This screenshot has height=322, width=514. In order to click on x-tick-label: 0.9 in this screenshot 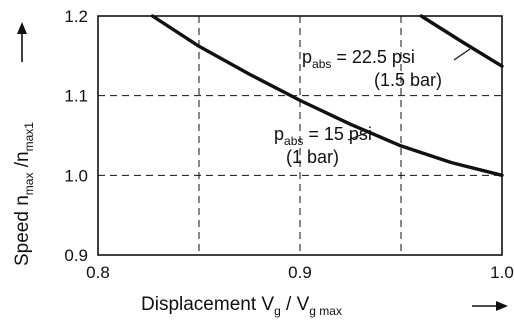, I will do `click(300, 272)`.